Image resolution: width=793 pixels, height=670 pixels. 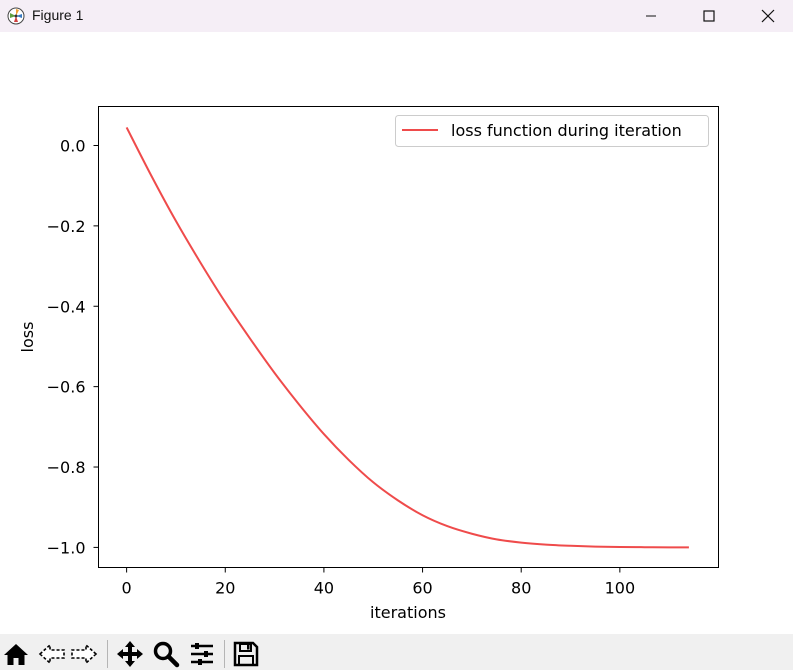 I want to click on zoom-icon, so click(x=166, y=654).